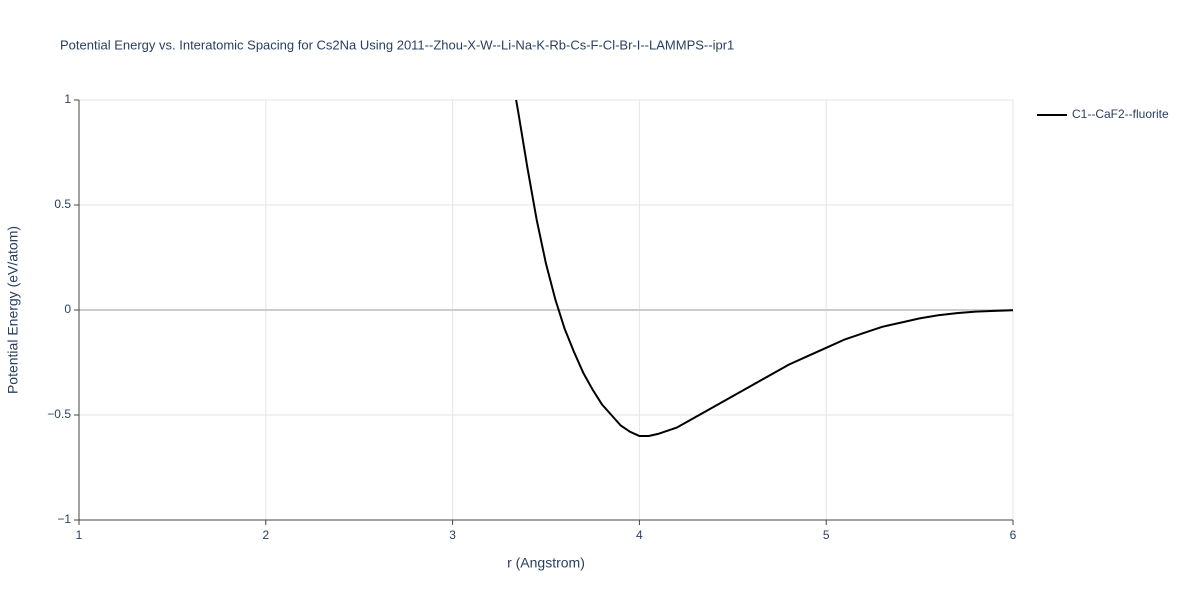  I want to click on y-axis-title: Potential Energy (eV/atom), so click(13, 310).